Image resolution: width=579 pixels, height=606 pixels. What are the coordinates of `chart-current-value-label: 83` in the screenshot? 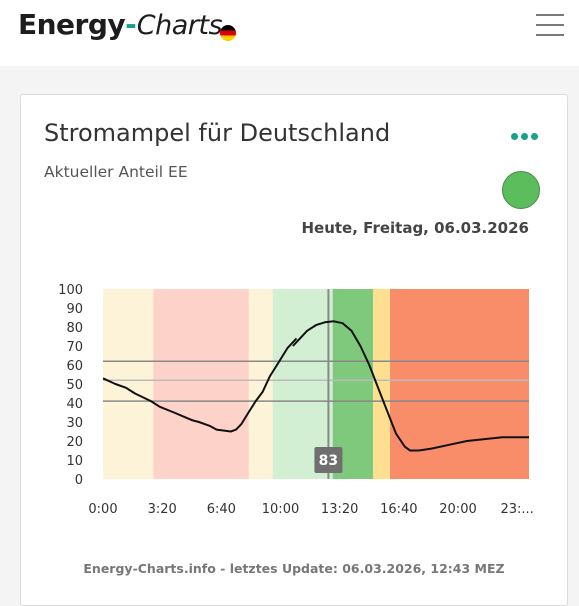 It's located at (328, 461).